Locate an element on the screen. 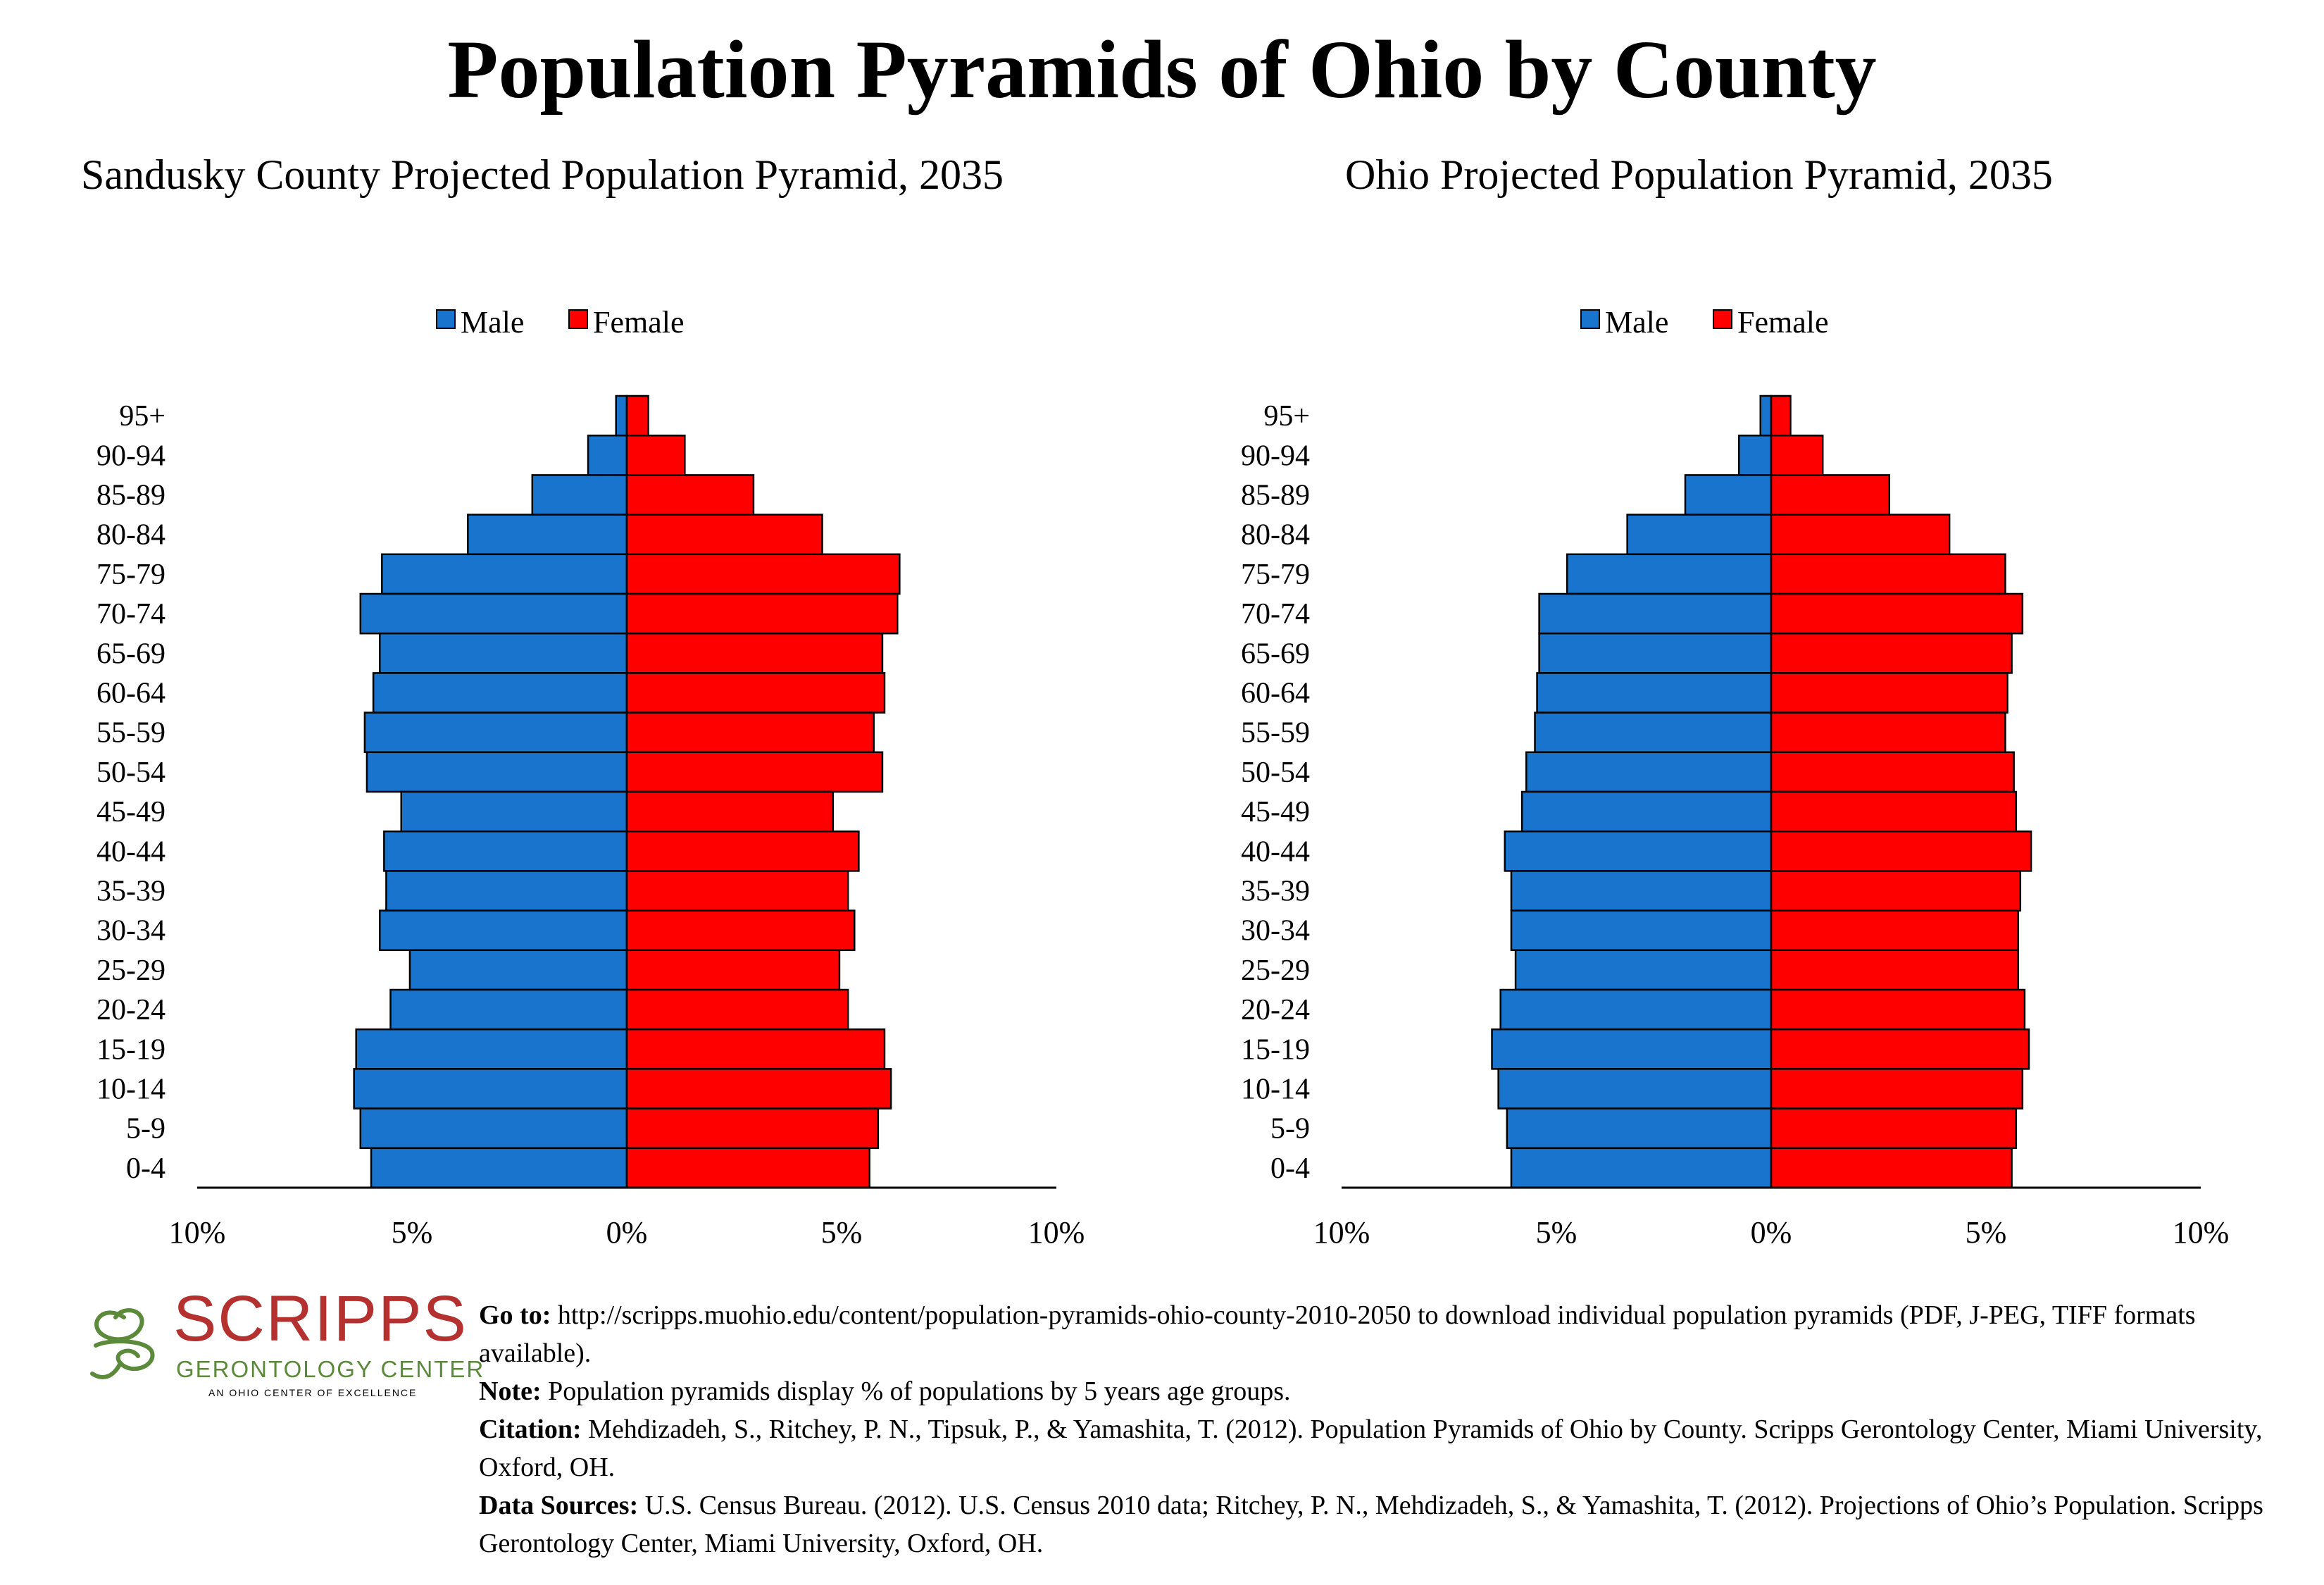  logo-wordmark: SCRIPPS is located at coordinates (320, 1319).